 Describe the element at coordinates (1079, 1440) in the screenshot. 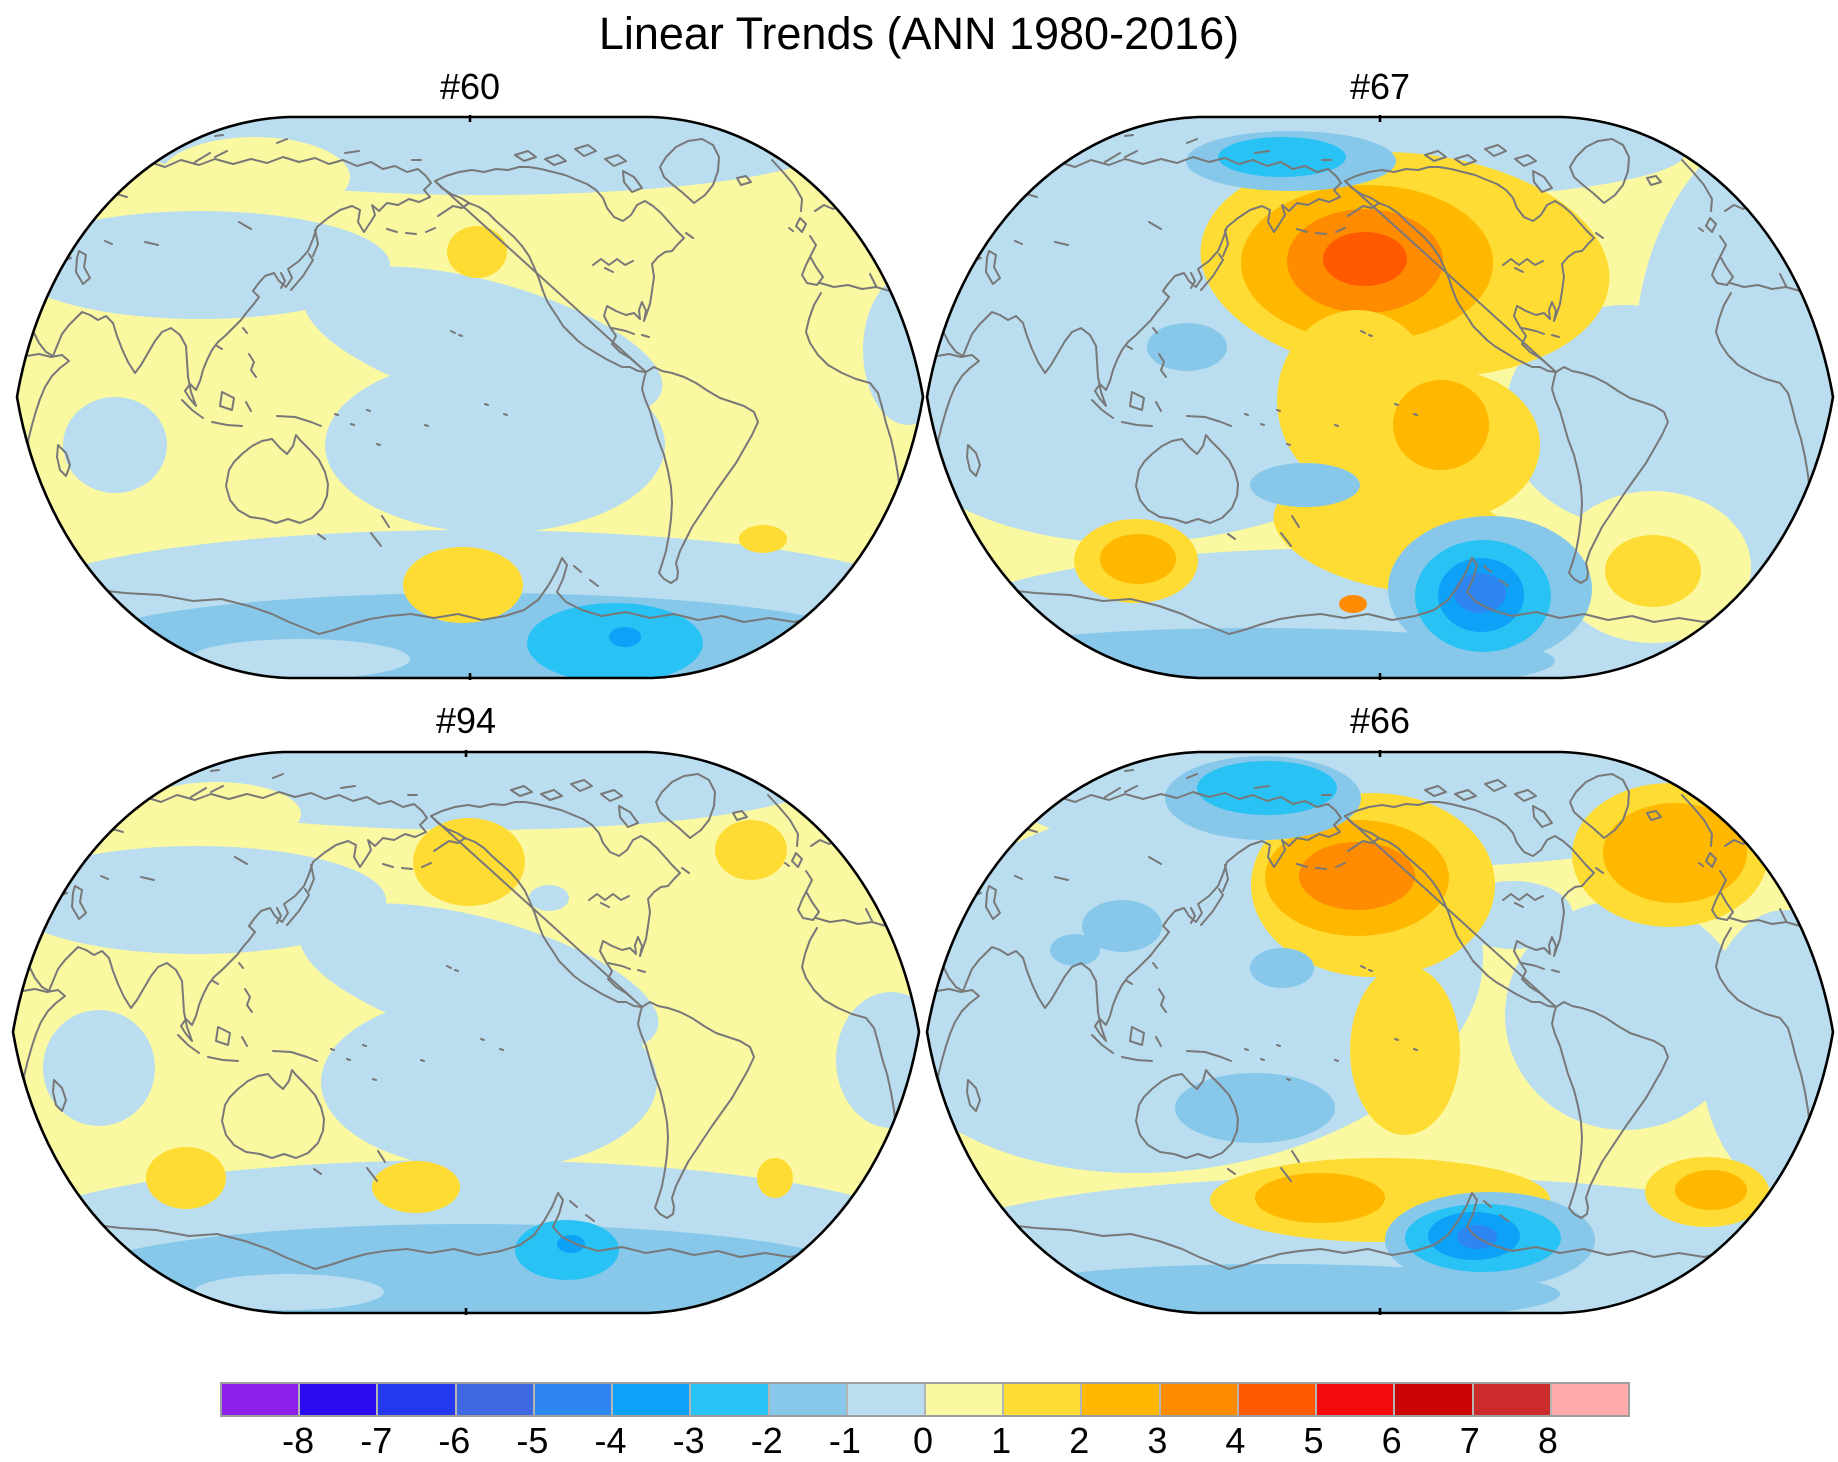

I see `colorbar-tick-label: 2` at that location.